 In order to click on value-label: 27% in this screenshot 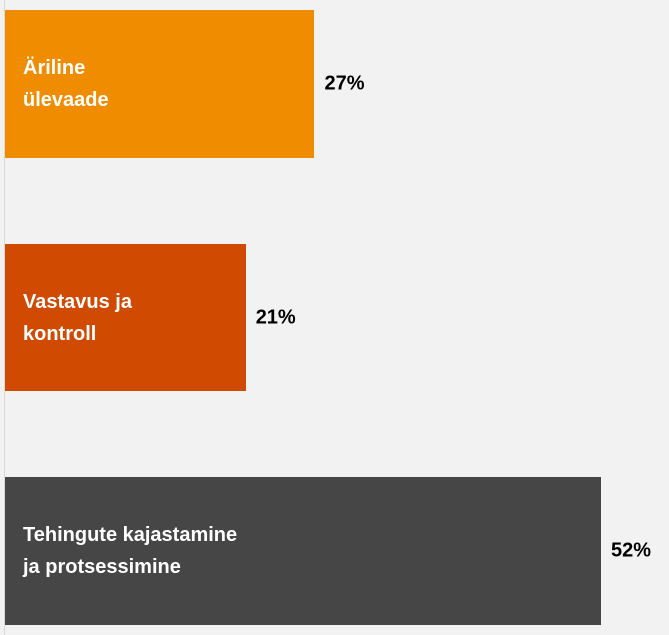, I will do `click(344, 83)`.